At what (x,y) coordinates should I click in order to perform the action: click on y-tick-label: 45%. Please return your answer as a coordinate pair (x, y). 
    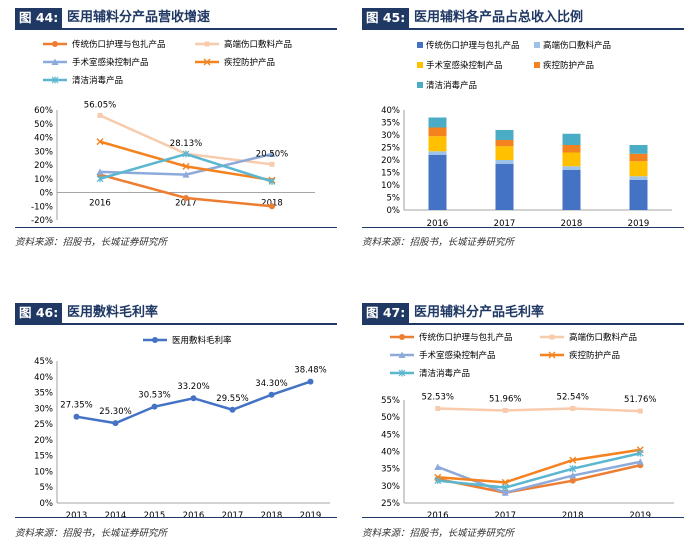
    Looking at the image, I should click on (43, 362).